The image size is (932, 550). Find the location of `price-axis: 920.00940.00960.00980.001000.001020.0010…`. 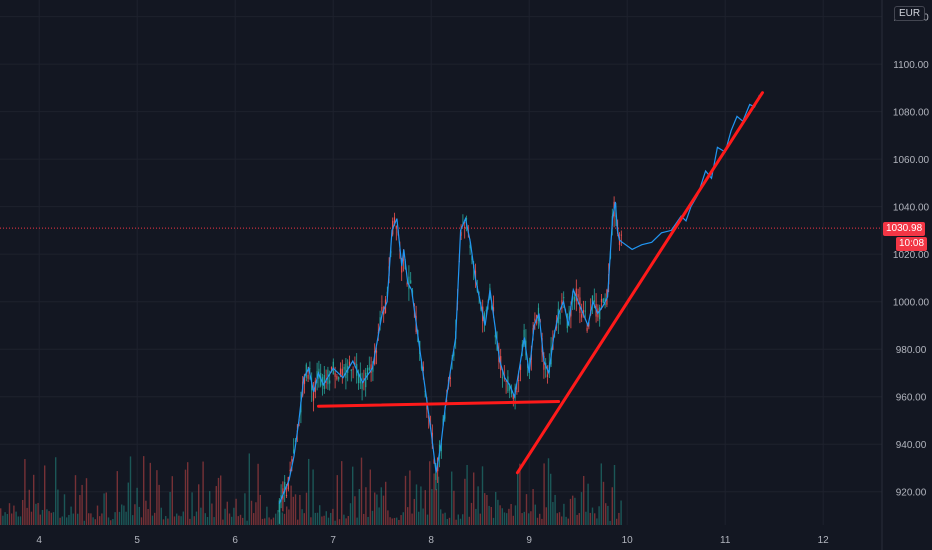

price-axis: 920.00940.00960.00980.001000.001020.0010… is located at coordinates (911, 256).